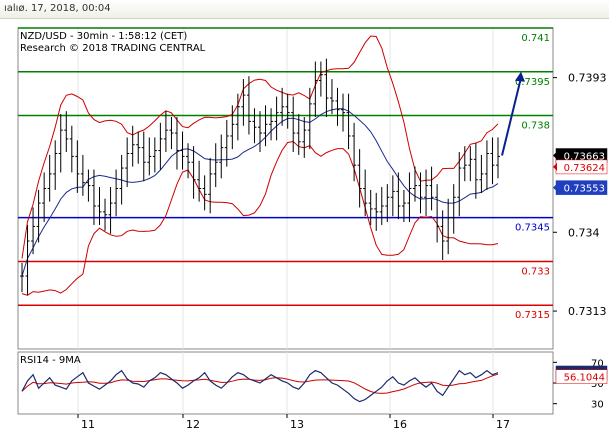  What do you see at coordinates (587, 311) in the screenshot?
I see `y-tick-label-0.7313: 0.7313` at bounding box center [587, 311].